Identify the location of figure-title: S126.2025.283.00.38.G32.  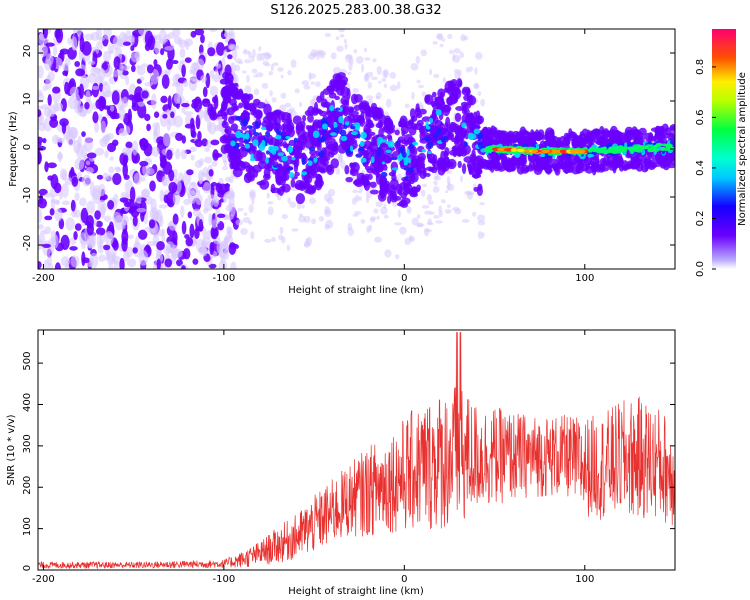
(355, 10).